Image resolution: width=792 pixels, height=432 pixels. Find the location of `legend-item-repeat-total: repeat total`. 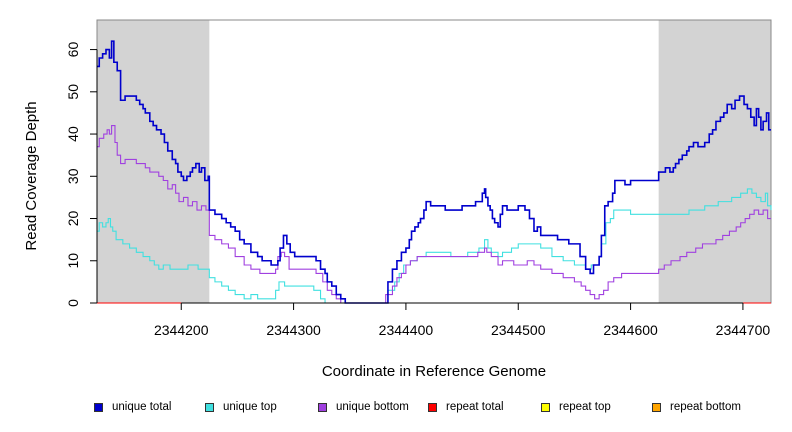

legend-item-repeat-total: repeat total is located at coordinates (466, 407).